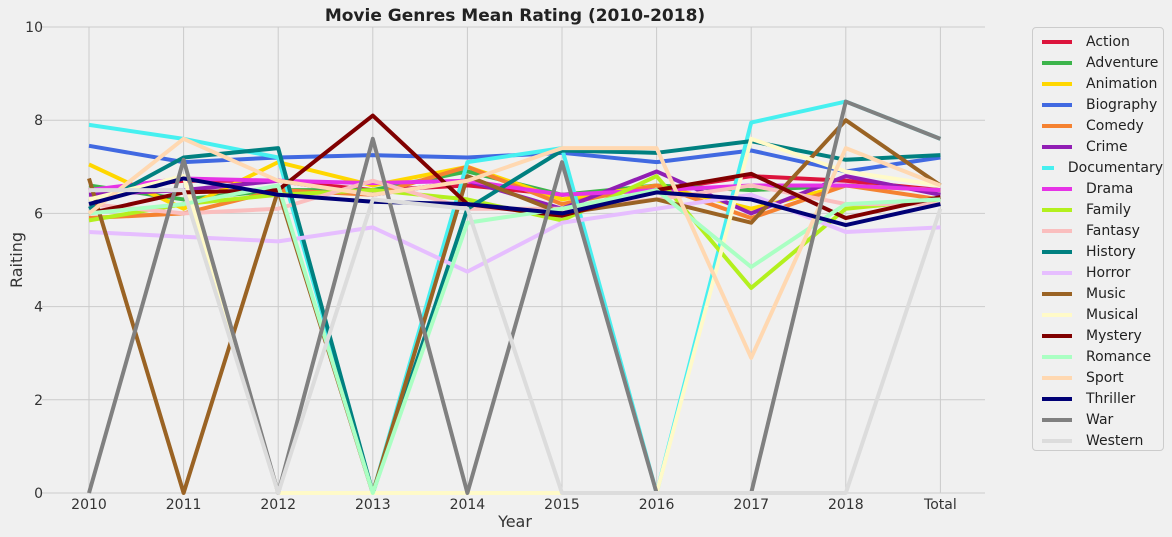 The height and width of the screenshot is (537, 1172). I want to click on legend-item-horror: Horror, so click(1098, 272).